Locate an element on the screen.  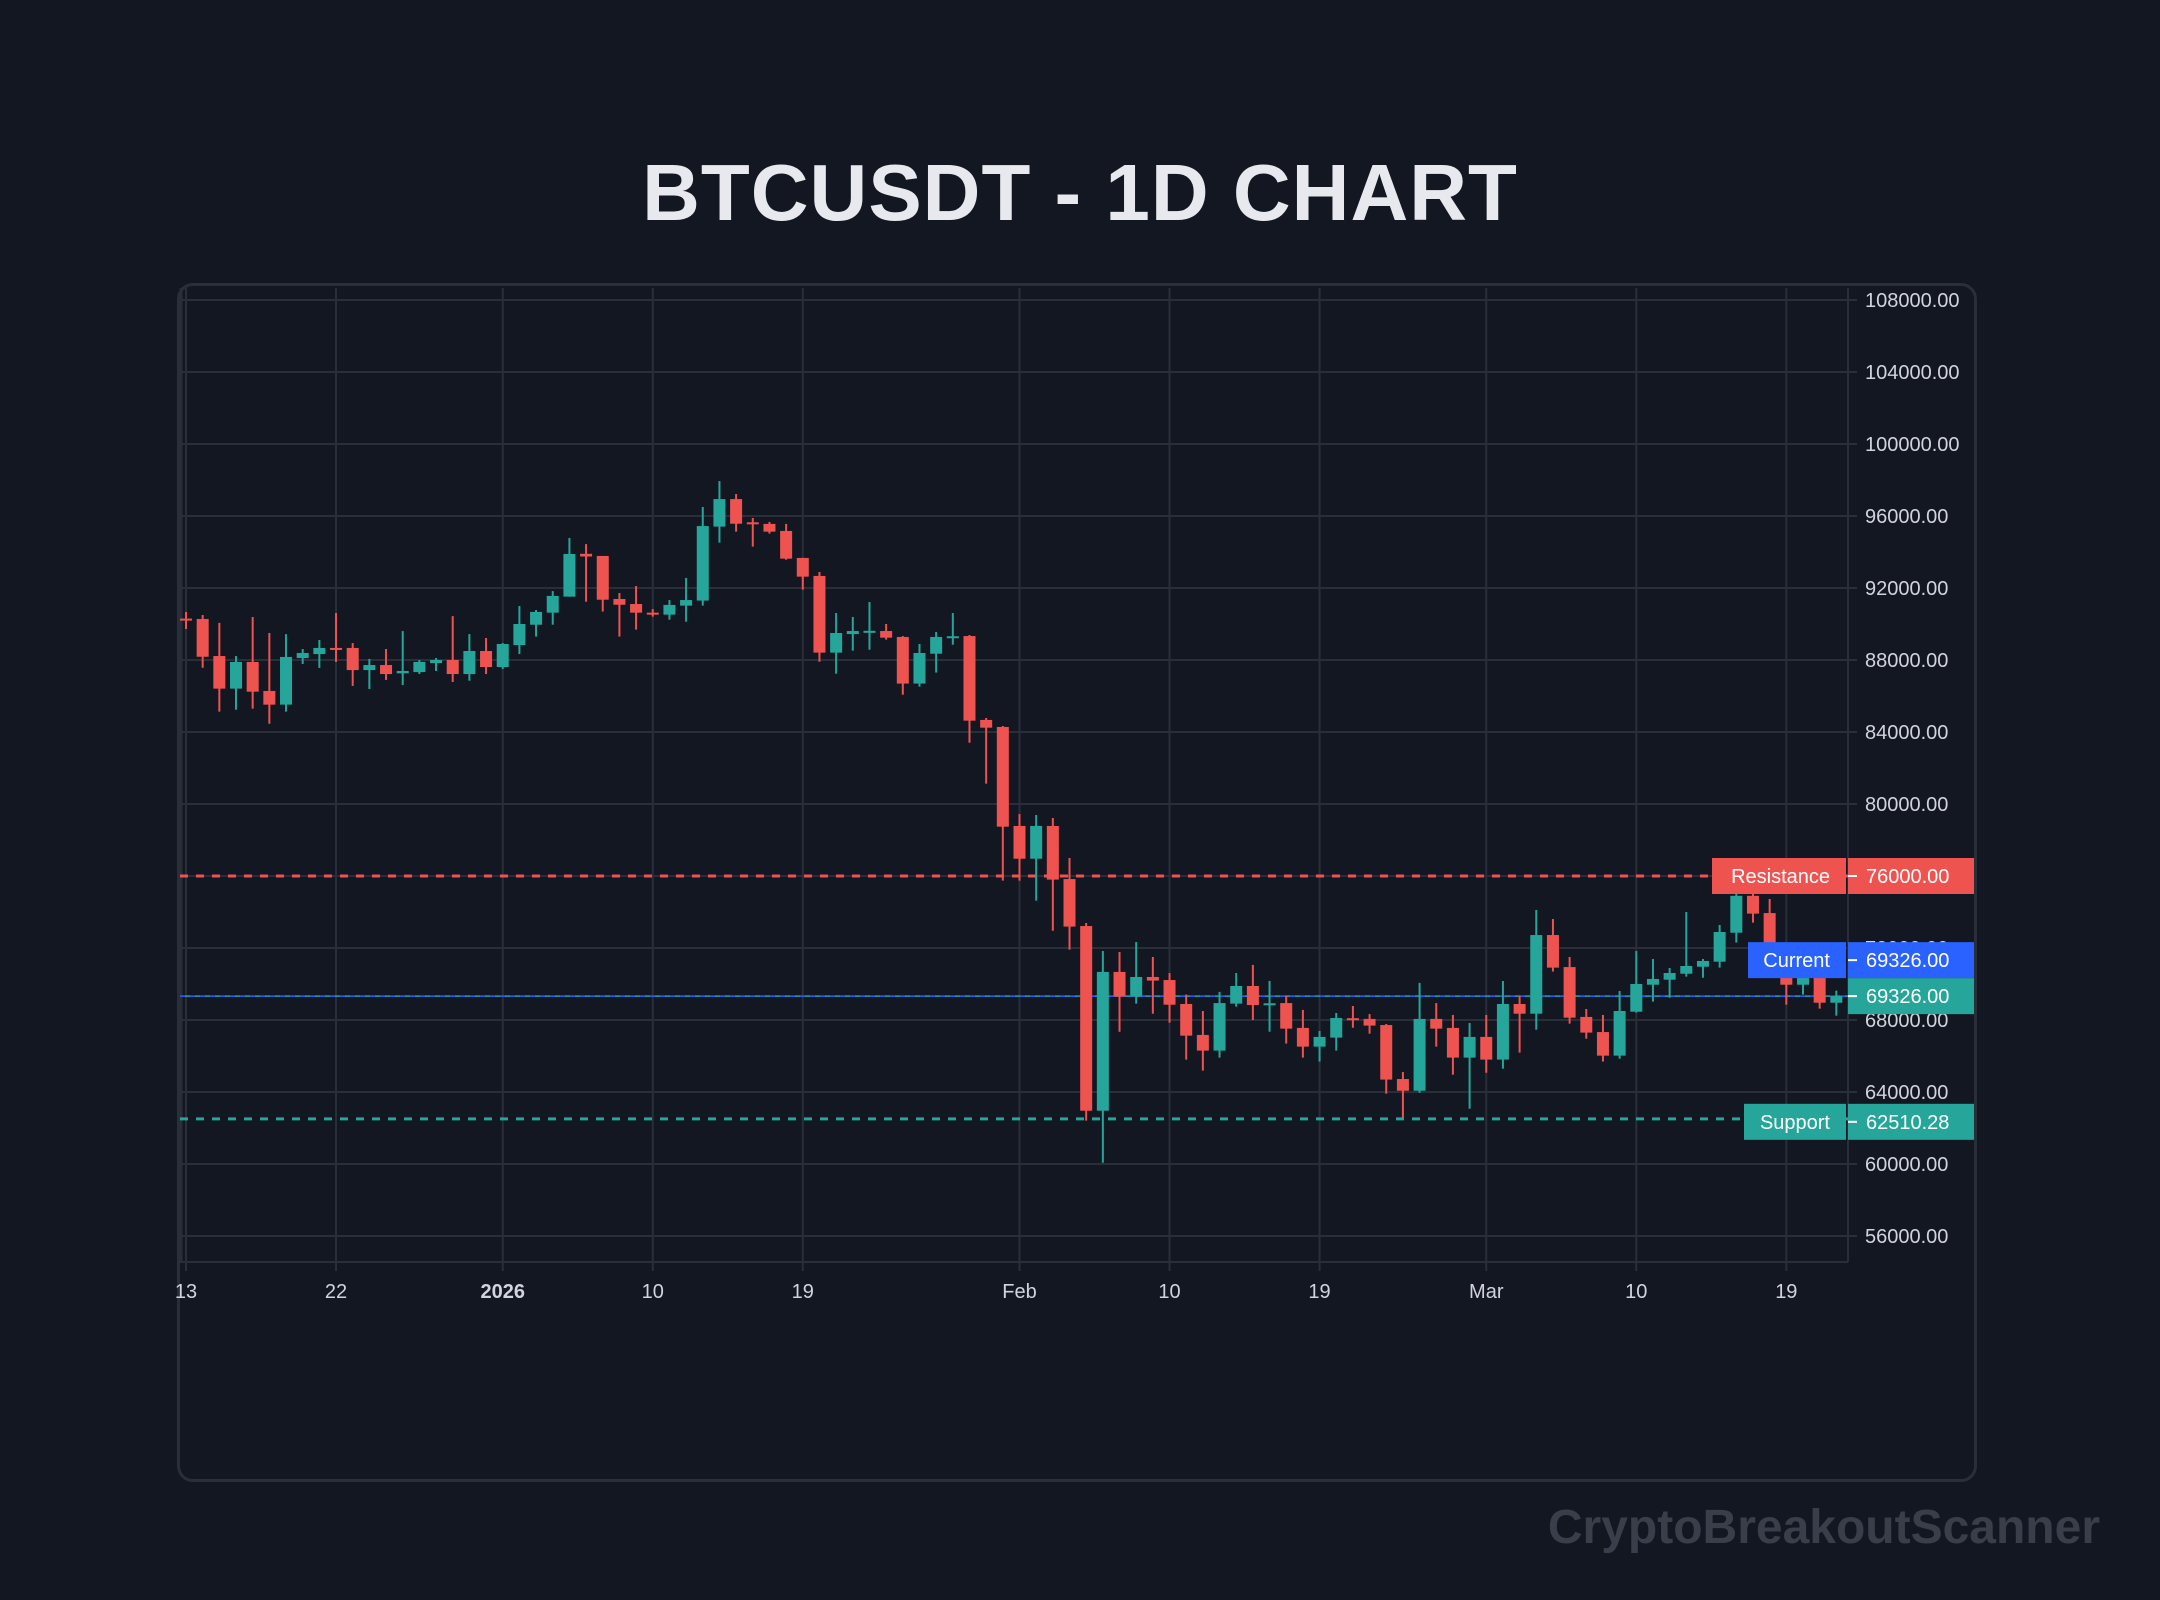
time-axis: 13 22 2026 10 19 Feb 10 19 Mar 10 19 is located at coordinates (986, 1292).